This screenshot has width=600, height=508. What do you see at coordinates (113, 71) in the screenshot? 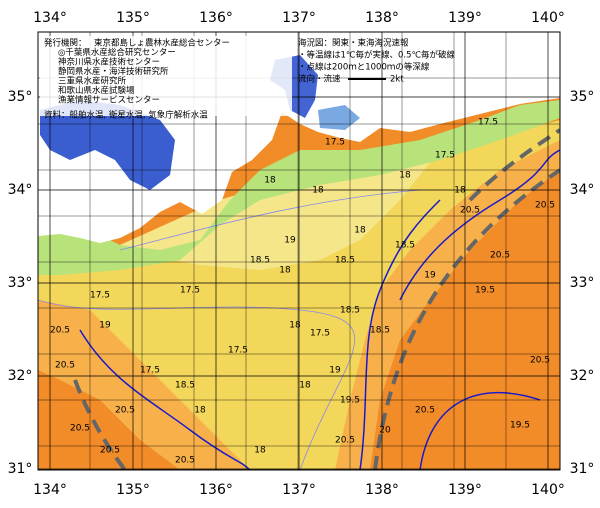
I see `issuer: 静岡県水産・海洋技術研究所` at bounding box center [113, 71].